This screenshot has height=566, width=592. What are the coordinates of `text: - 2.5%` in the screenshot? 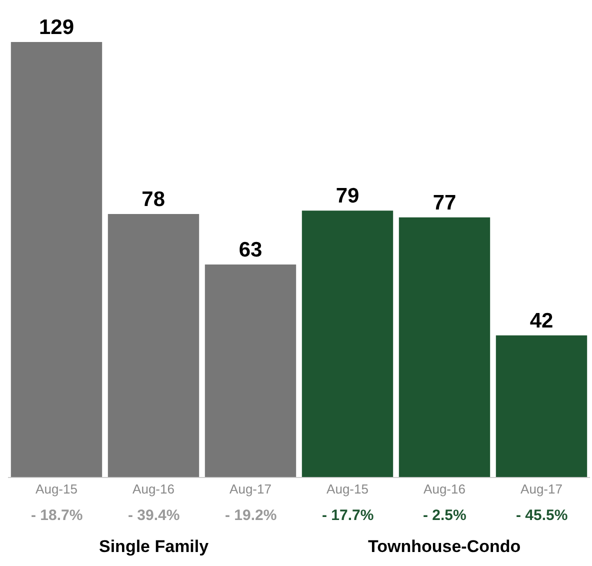 It's located at (444, 515).